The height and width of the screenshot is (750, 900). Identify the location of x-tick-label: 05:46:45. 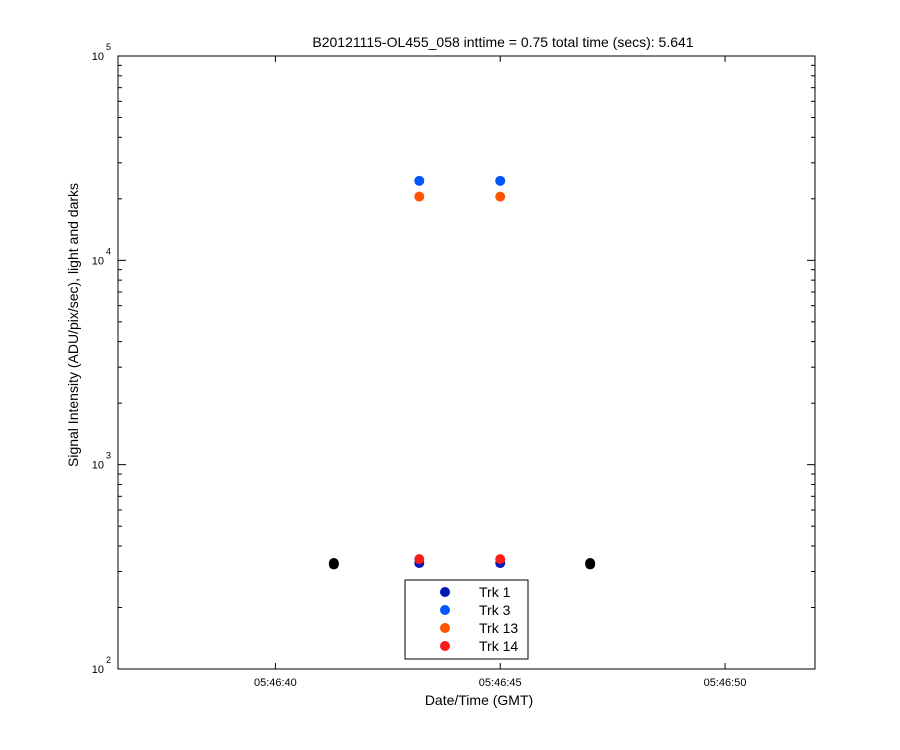
(500, 683).